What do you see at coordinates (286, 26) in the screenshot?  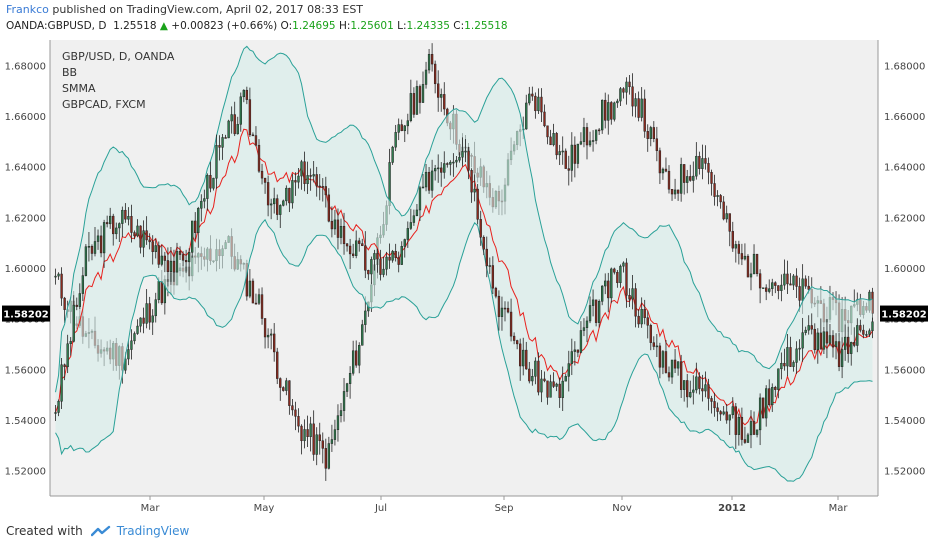 I see `open-label: O:` at bounding box center [286, 26].